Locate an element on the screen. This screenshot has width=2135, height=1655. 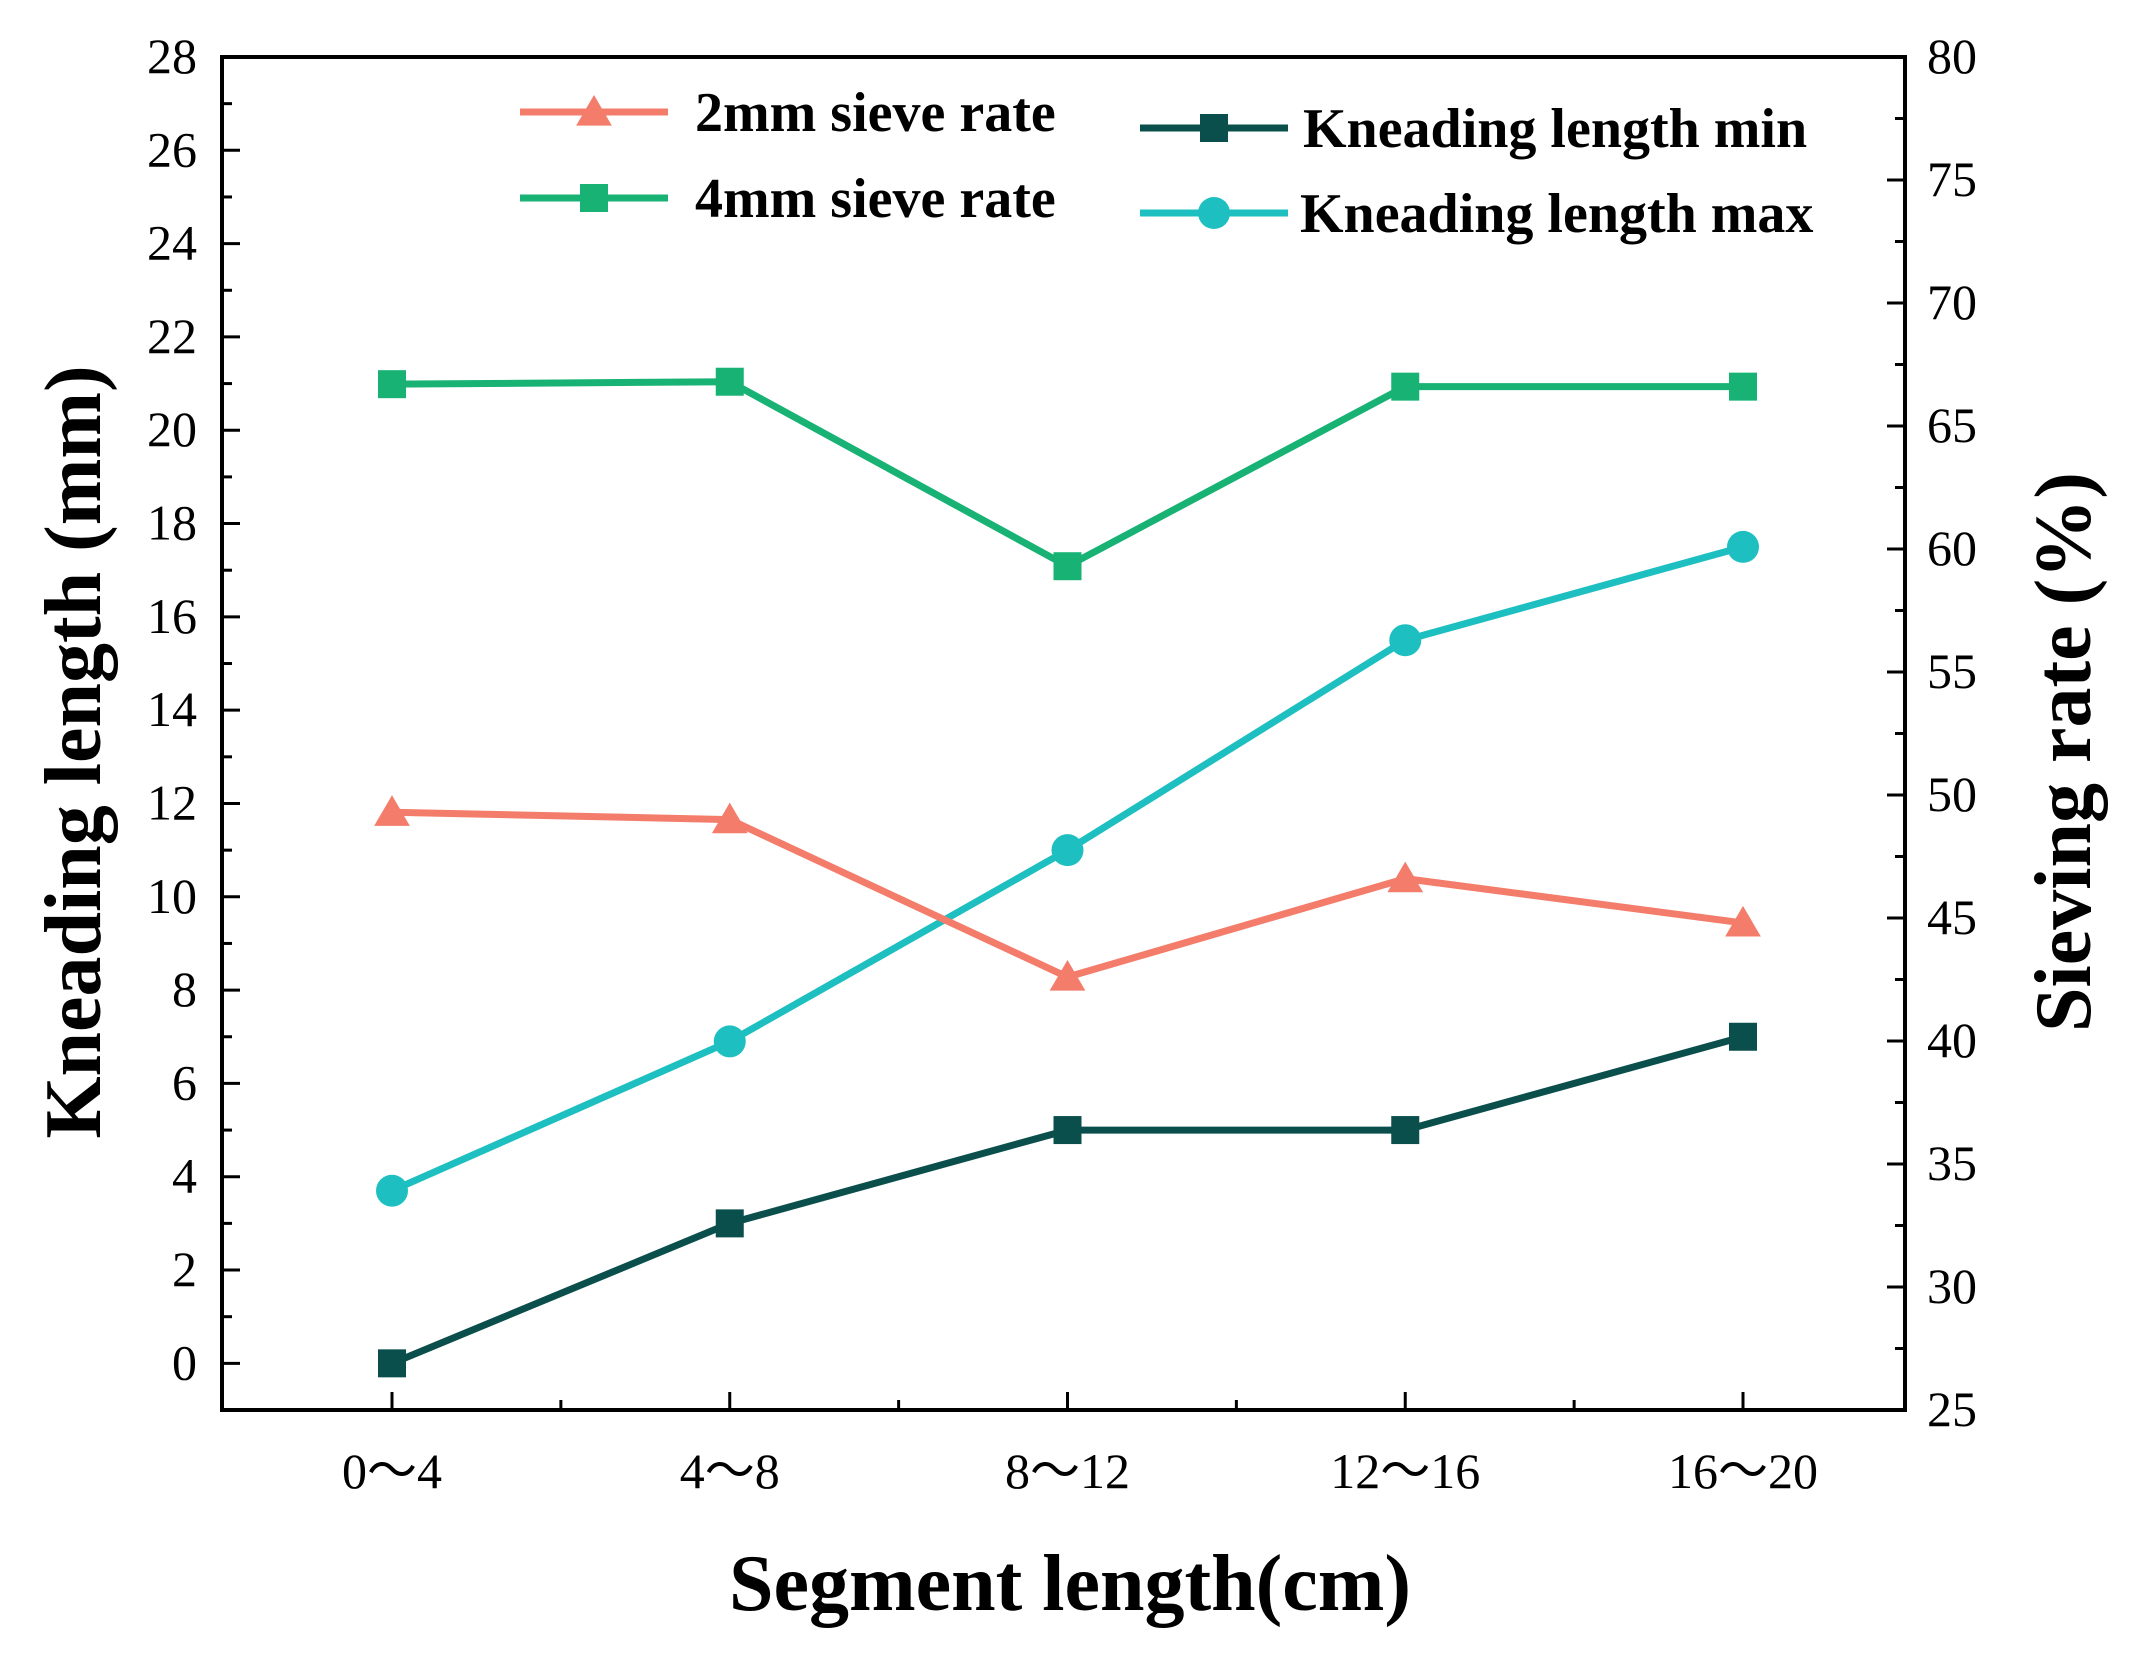
y-tick-label: 6 is located at coordinates (184, 1082).